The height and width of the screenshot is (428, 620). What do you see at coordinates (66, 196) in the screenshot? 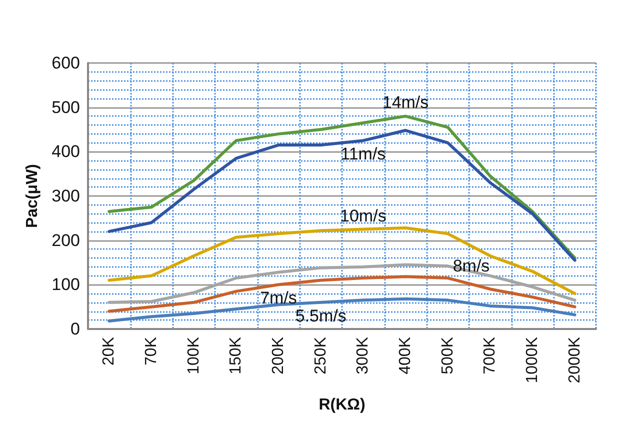
I see `y-tick-label: 300` at bounding box center [66, 196].